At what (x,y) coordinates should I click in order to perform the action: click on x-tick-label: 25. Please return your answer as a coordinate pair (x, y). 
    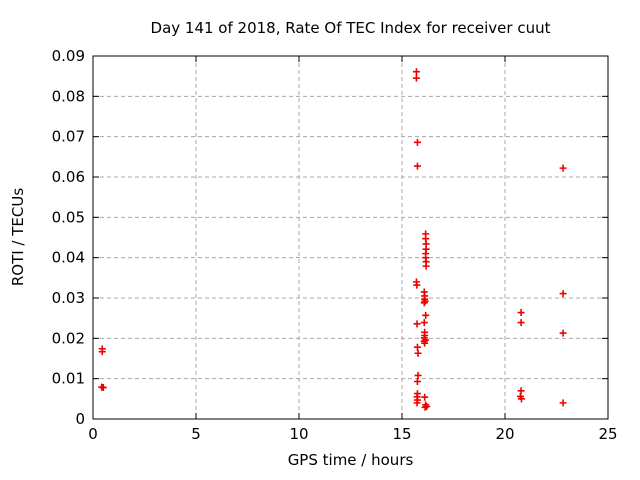
    Looking at the image, I should click on (607, 434).